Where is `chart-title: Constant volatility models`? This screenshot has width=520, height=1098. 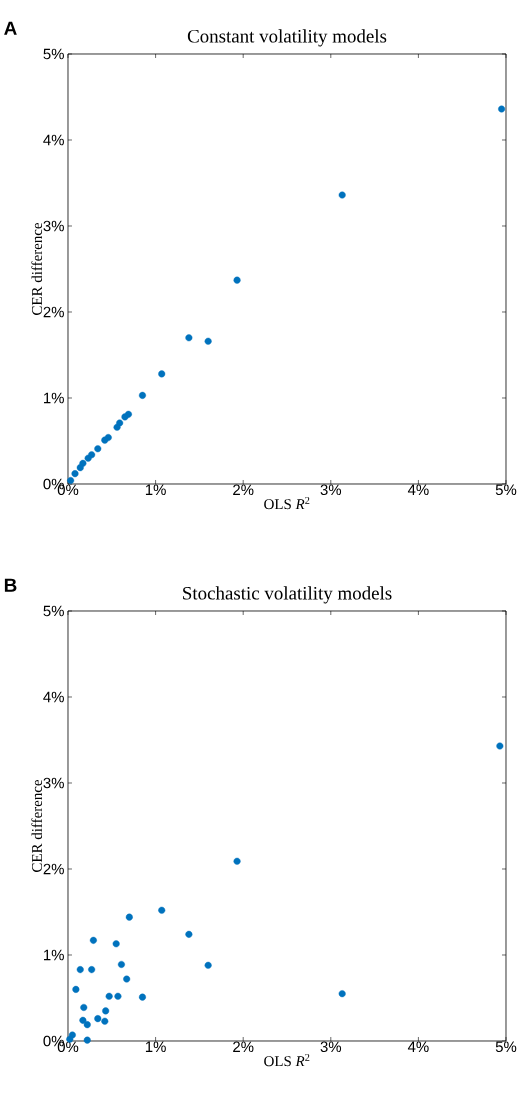
chart-title: Constant volatility models is located at coordinates (287, 38).